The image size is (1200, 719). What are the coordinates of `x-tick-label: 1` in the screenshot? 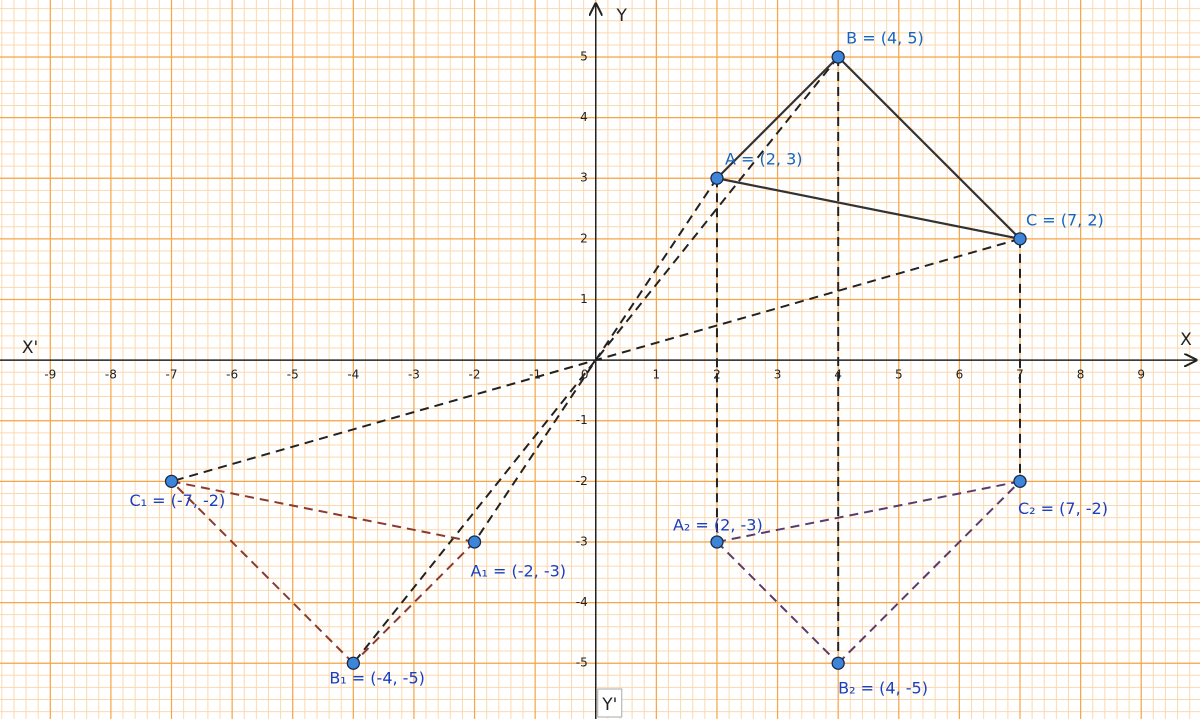 It's located at (657, 375).